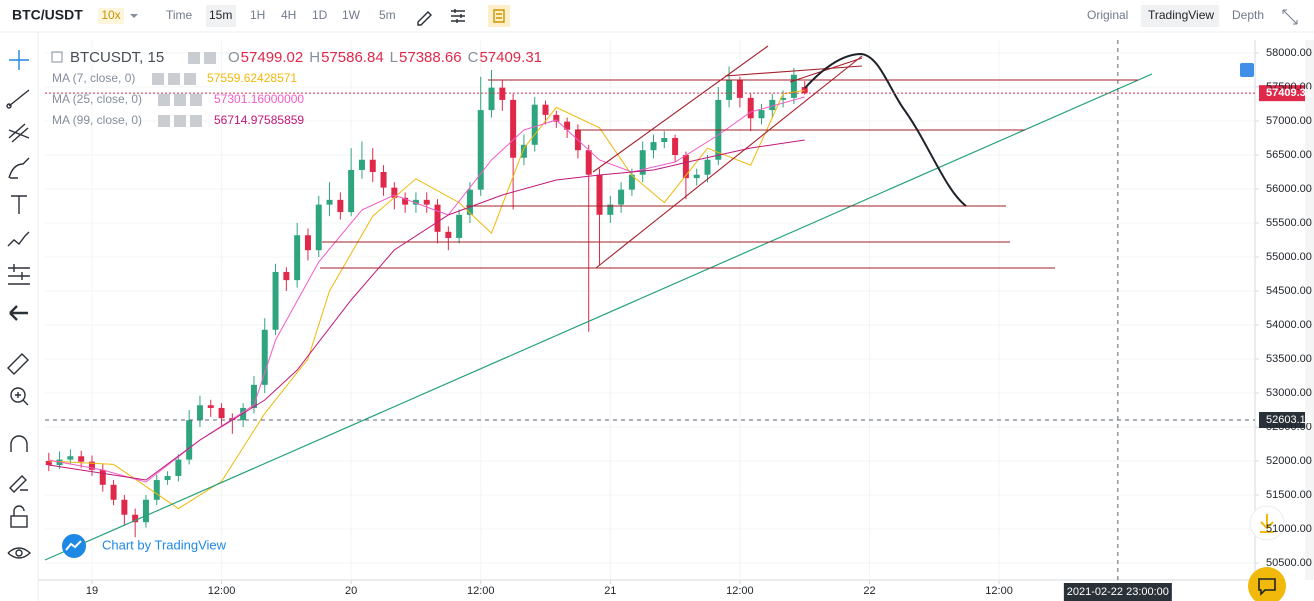 Image resolution: width=1314 pixels, height=601 pixels. Describe the element at coordinates (1290, 17) in the screenshot. I see `fullscreen-icon` at that location.